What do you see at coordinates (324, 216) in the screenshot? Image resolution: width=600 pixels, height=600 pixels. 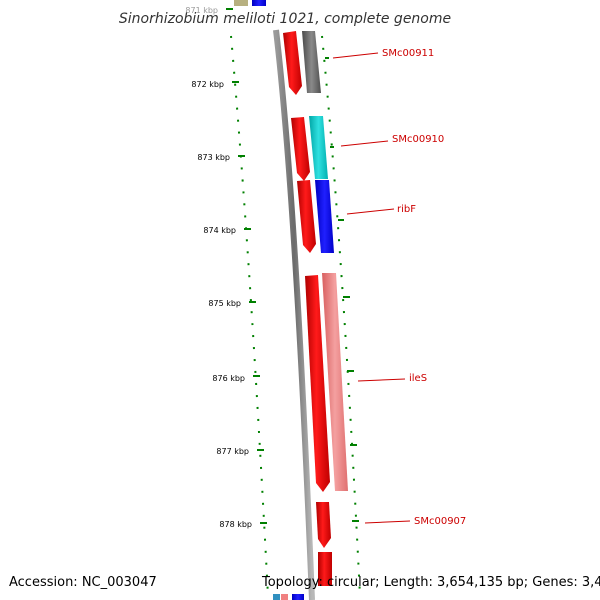 I see `cds-ribF` at bounding box center [324, 216].